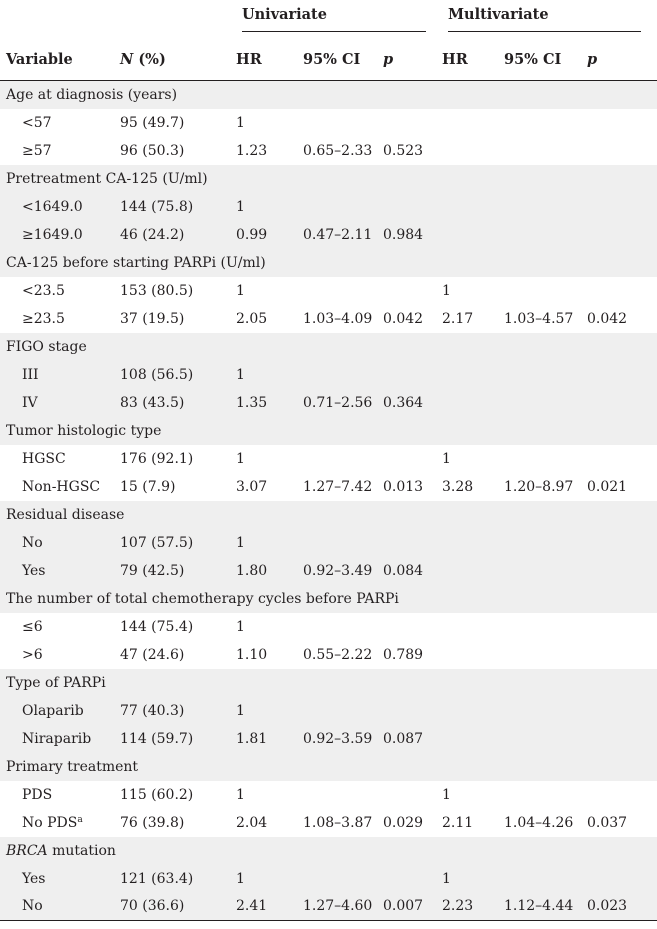 This screenshot has width=657, height=929. I want to click on table-row: Yes 121 (63.4) 1 1, so click(328, 878).